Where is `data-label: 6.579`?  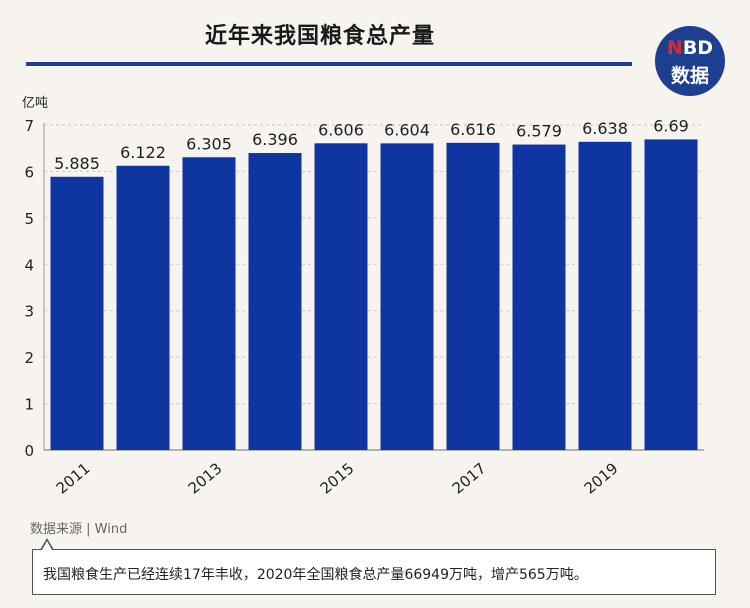 data-label: 6.579 is located at coordinates (539, 131).